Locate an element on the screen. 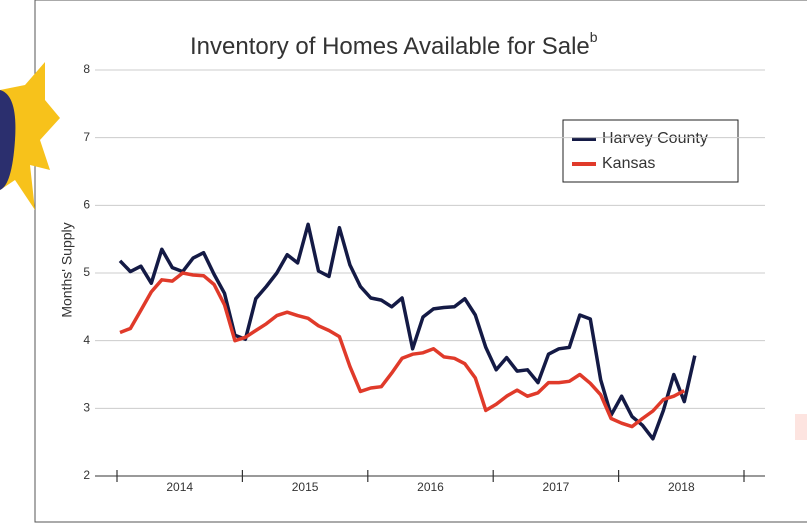  y-tick-label: 6 is located at coordinates (86, 205).